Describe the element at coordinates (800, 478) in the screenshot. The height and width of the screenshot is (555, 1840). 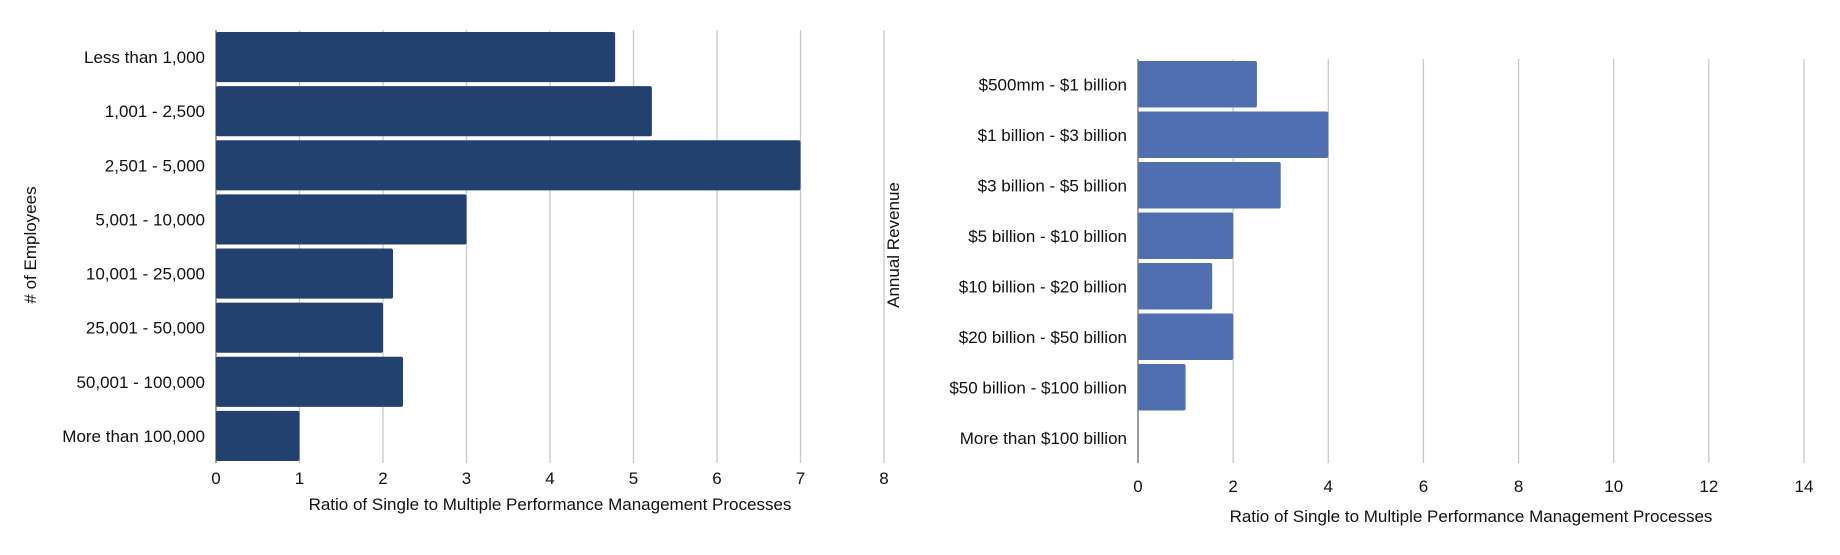
I see `x-tick-label: 7` at that location.